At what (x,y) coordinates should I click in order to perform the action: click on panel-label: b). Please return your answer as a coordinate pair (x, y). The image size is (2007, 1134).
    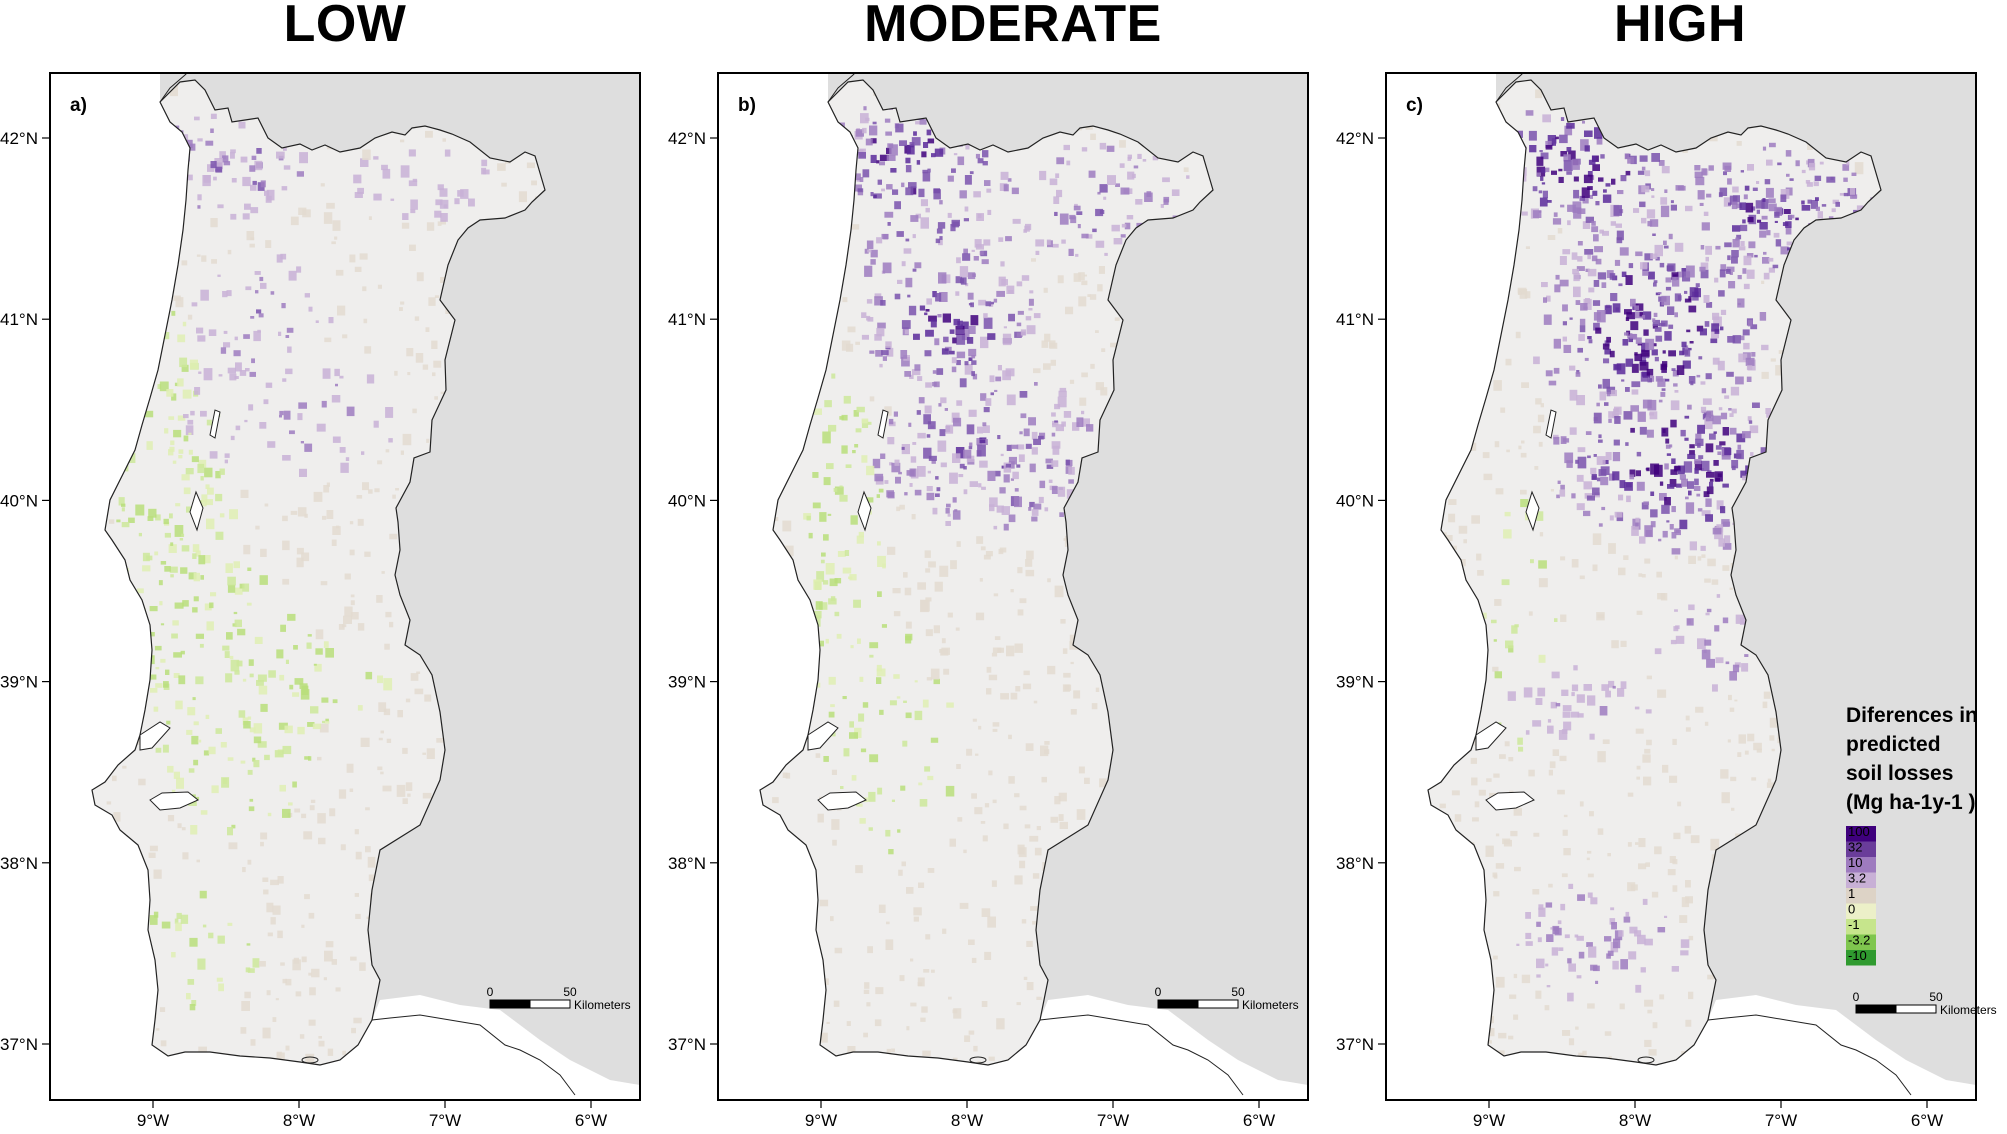
    Looking at the image, I should click on (747, 105).